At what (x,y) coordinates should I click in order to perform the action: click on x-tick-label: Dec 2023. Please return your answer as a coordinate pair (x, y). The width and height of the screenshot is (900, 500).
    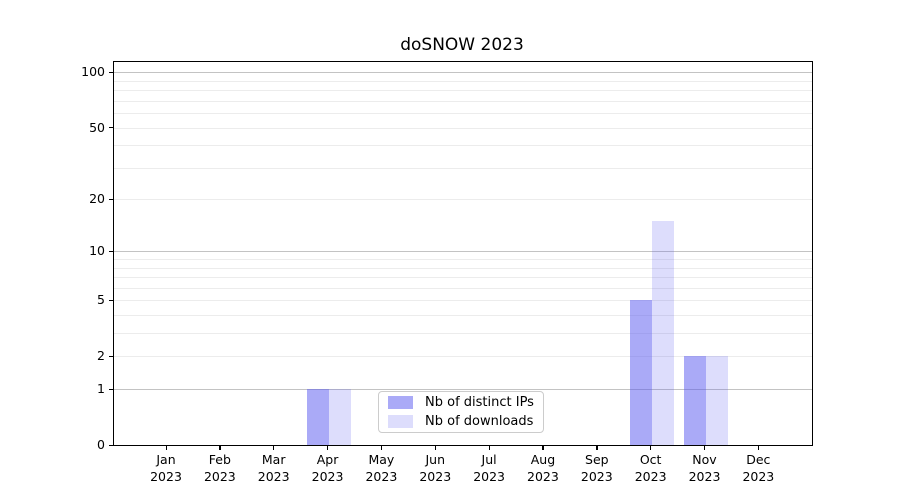
    Looking at the image, I should click on (758, 468).